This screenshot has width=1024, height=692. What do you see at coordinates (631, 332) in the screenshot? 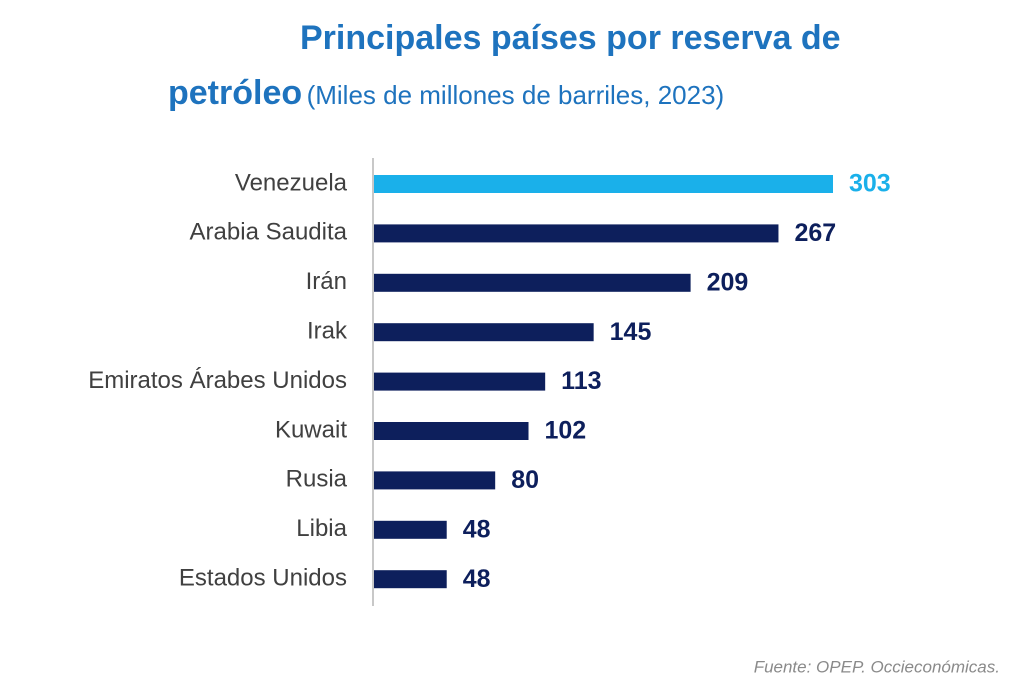
I see `value-label: 145` at bounding box center [631, 332].